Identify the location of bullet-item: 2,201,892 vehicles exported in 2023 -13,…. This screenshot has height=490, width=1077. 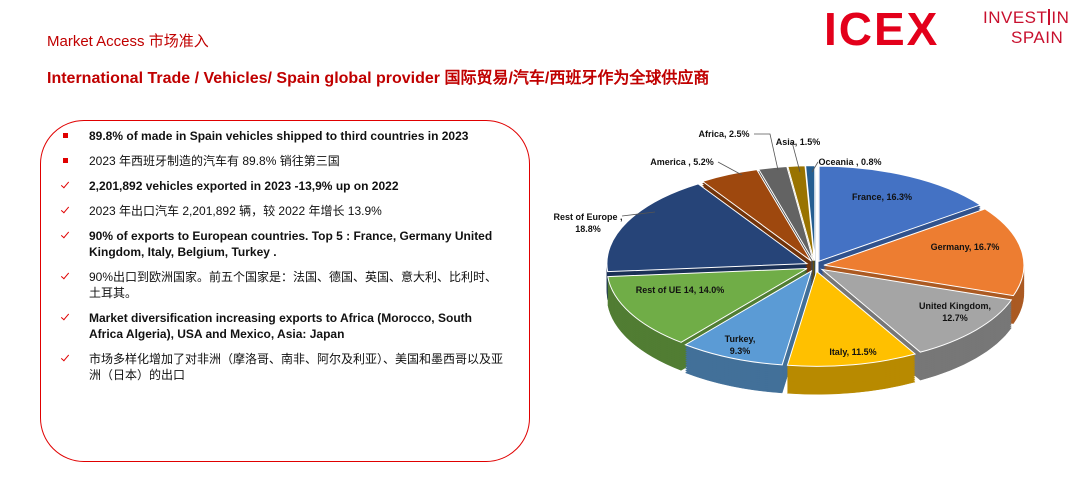
(284, 186).